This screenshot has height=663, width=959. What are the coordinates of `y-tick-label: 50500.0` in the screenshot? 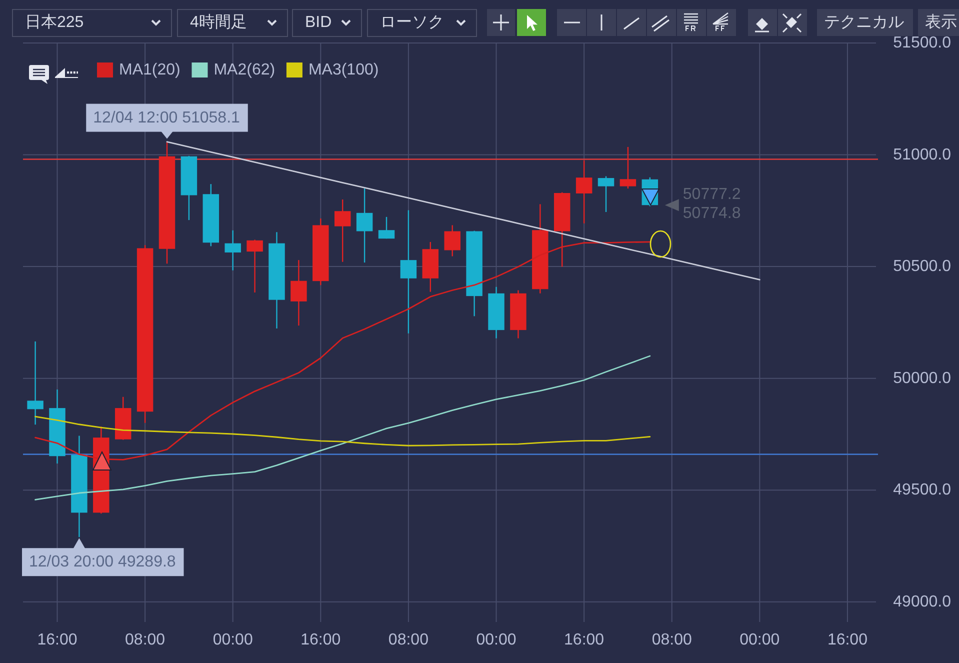 It's located at (922, 267).